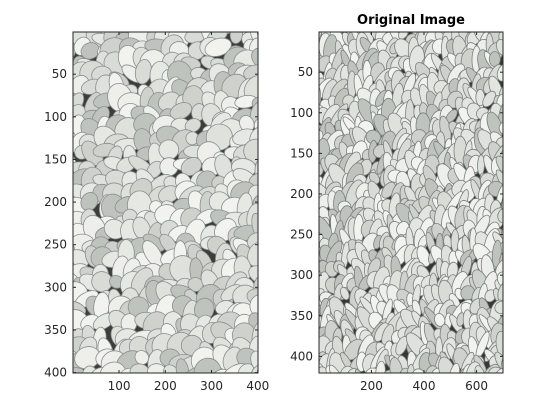 This screenshot has width=560, height=420. Describe the element at coordinates (55, 373) in the screenshot. I see `y-tick-label: 400` at that location.